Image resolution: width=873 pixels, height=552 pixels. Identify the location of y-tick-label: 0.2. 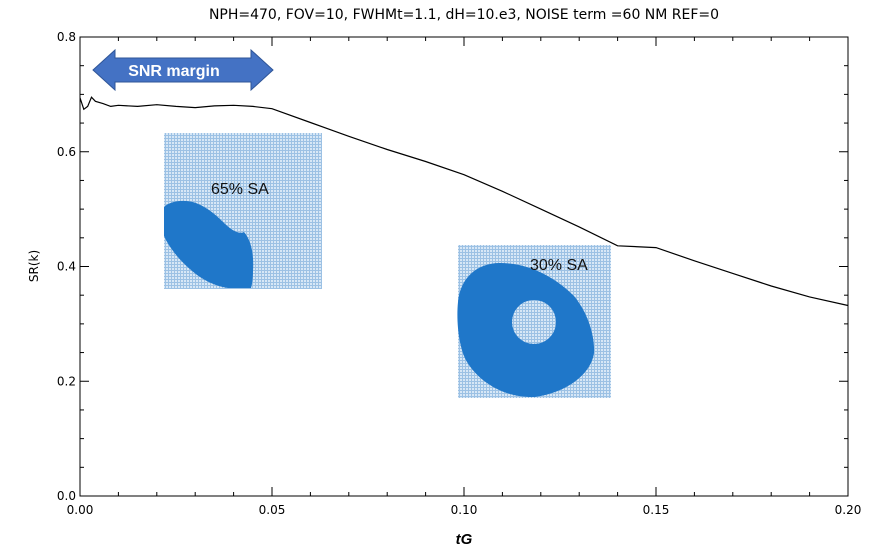
(66, 381).